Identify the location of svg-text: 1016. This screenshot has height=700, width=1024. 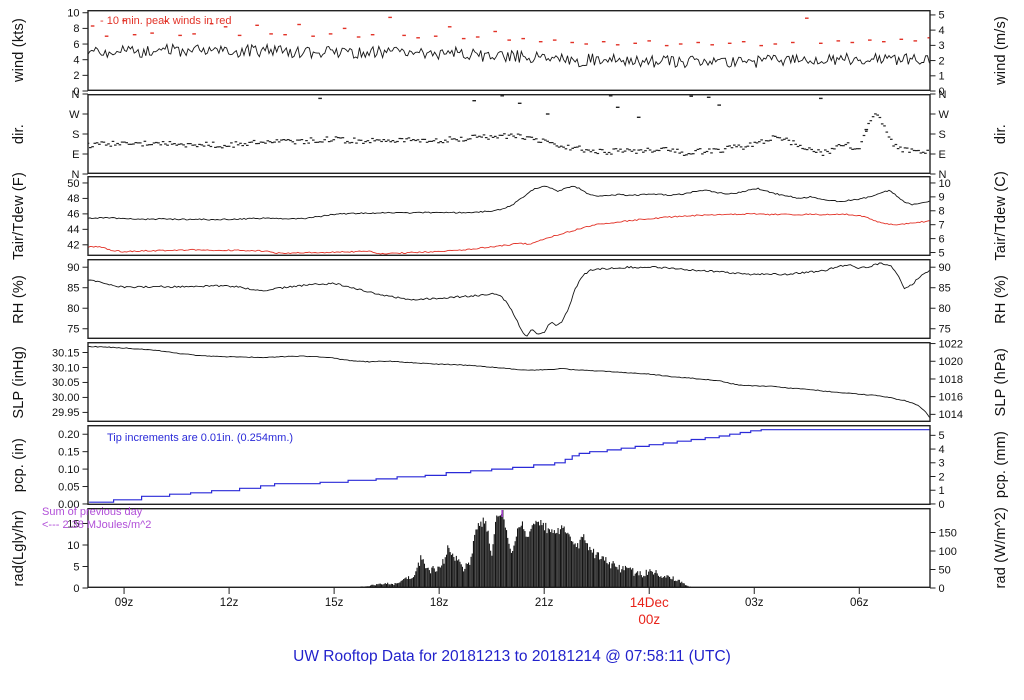
(951, 397).